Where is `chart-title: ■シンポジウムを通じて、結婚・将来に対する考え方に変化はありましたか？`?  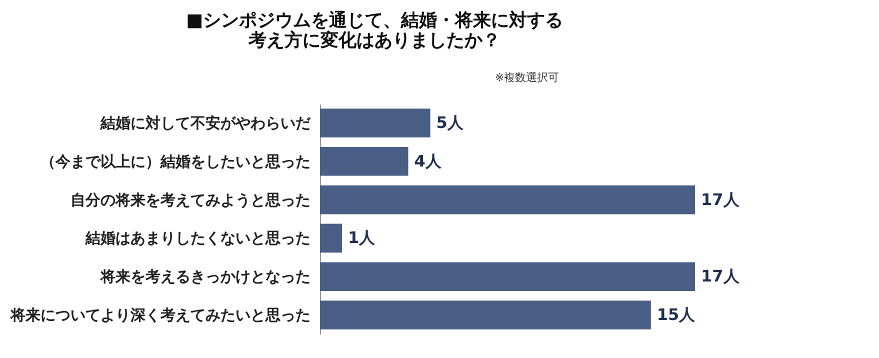 chart-title: ■シンポジウムを通じて、結婚・将来に対する考え方に変化はありましたか？ is located at coordinates (375, 30).